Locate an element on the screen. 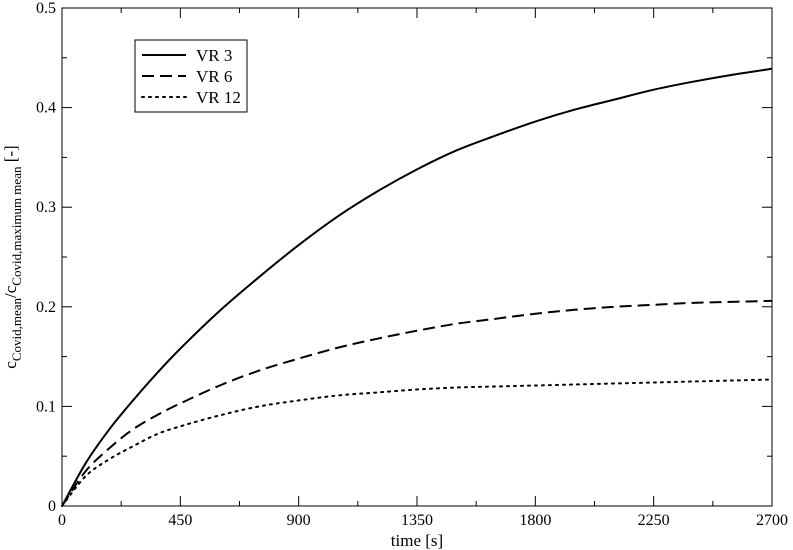  legend: VR 3 VR 6 VR 12 is located at coordinates (191, 76).